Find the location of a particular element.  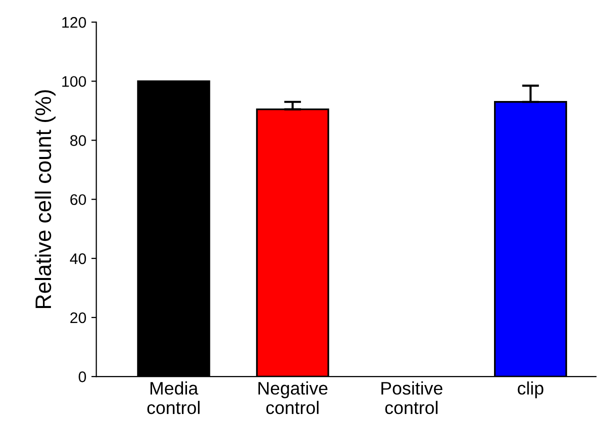

y-tick-label: 40 is located at coordinates (78, 258).